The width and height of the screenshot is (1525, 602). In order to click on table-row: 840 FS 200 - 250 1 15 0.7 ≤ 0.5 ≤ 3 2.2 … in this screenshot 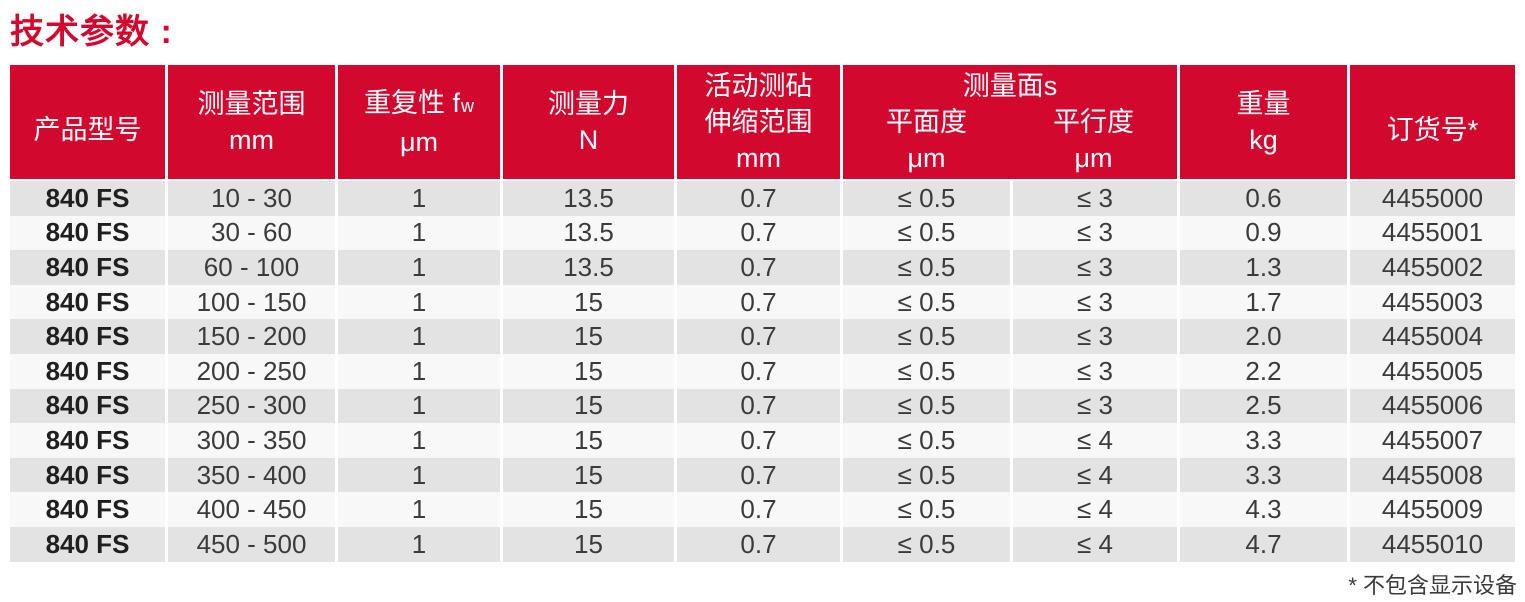, I will do `click(762, 371)`.